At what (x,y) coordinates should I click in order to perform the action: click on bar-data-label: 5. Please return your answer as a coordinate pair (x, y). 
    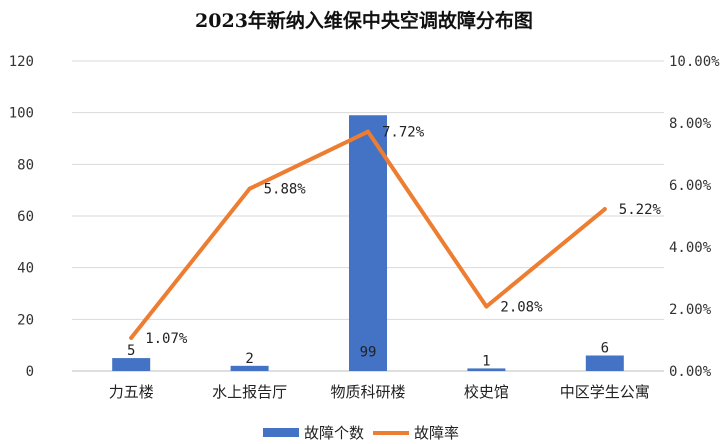
    Looking at the image, I should click on (131, 351).